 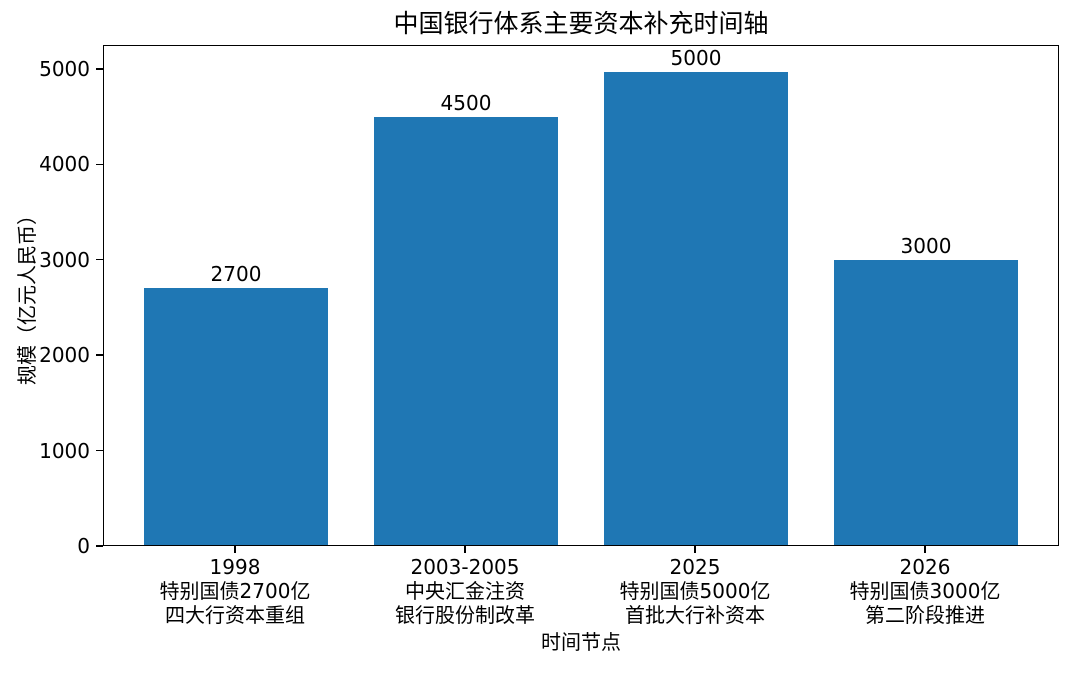 What do you see at coordinates (64, 164) in the screenshot?
I see `y-tick-label: 4000` at bounding box center [64, 164].